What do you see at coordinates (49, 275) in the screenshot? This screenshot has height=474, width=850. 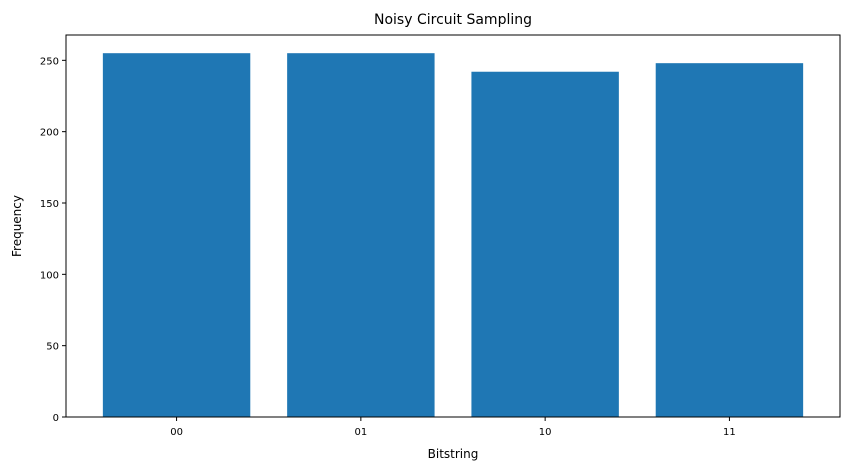 I see `y-tick-label: 100` at bounding box center [49, 275].